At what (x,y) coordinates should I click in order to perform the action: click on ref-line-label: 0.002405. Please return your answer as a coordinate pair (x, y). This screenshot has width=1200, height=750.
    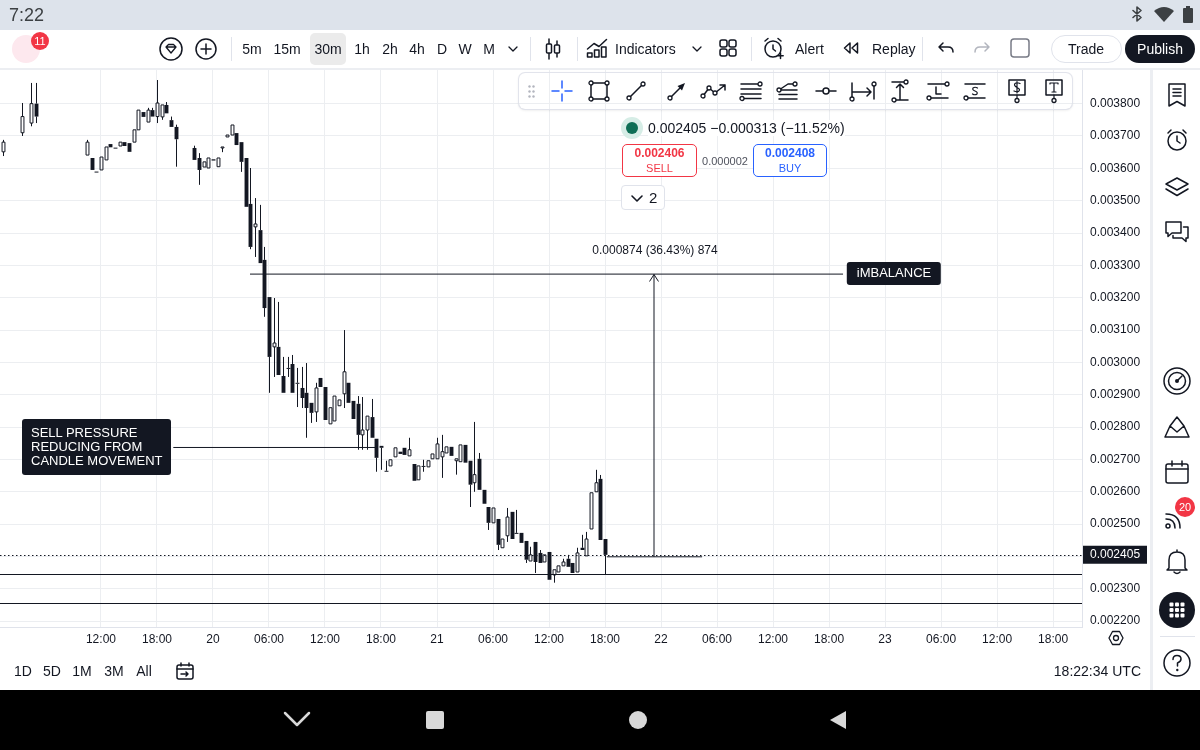
    Looking at the image, I should click on (1115, 554).